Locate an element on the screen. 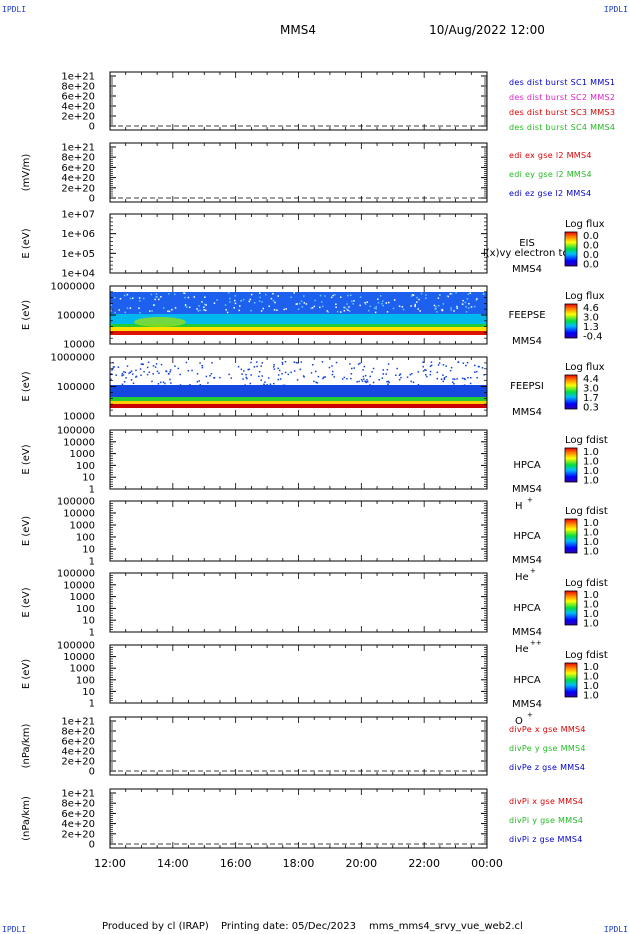 The height and width of the screenshot is (934, 630). colorbar-title: Log fdist is located at coordinates (586, 655).